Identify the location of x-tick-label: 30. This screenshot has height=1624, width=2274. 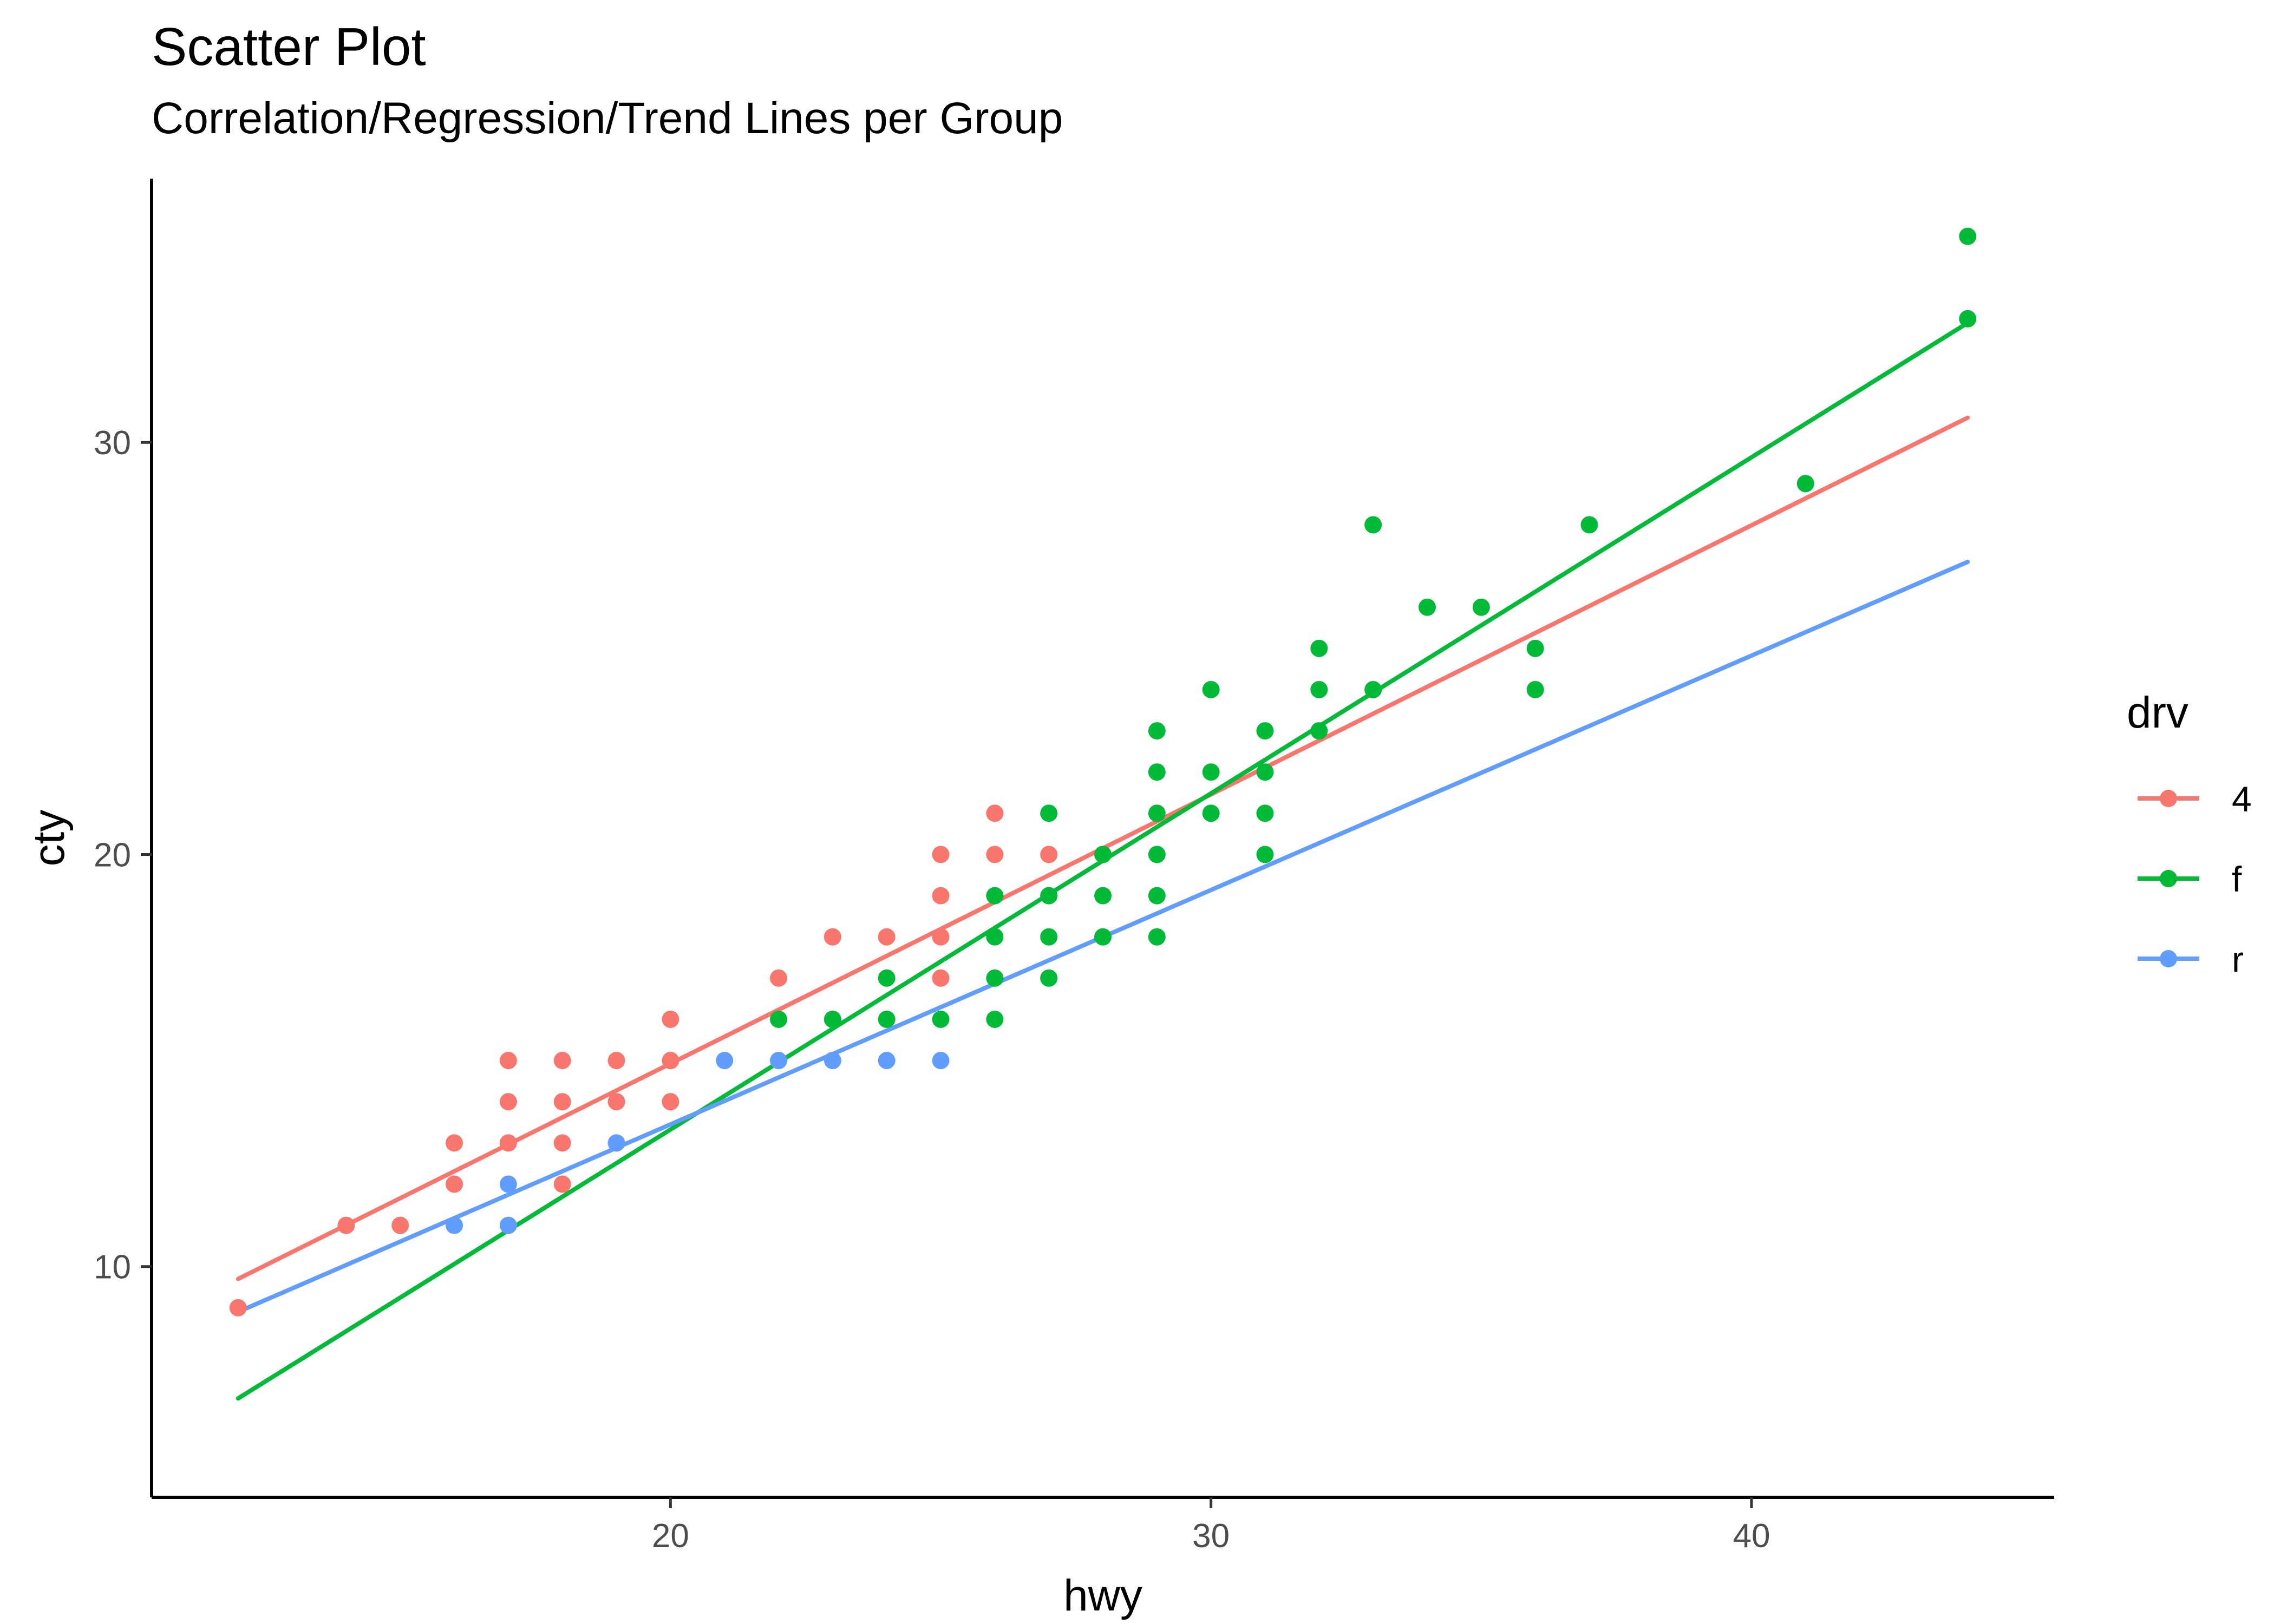
(1211, 1536).